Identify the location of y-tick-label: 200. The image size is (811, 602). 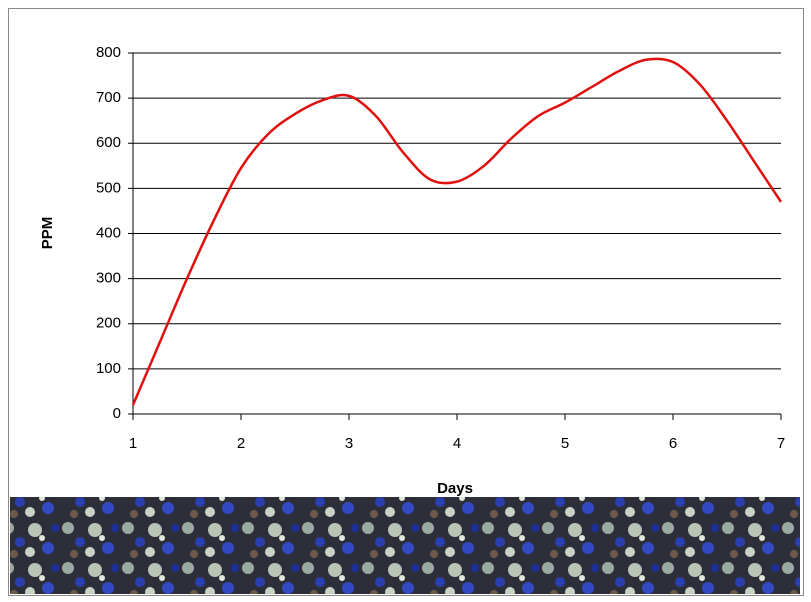
(108, 323).